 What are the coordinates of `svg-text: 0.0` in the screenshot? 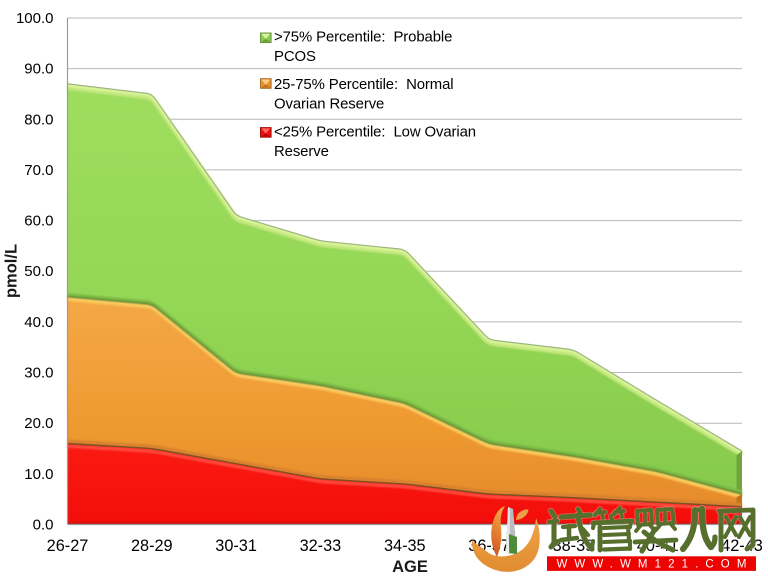 It's located at (43, 525).